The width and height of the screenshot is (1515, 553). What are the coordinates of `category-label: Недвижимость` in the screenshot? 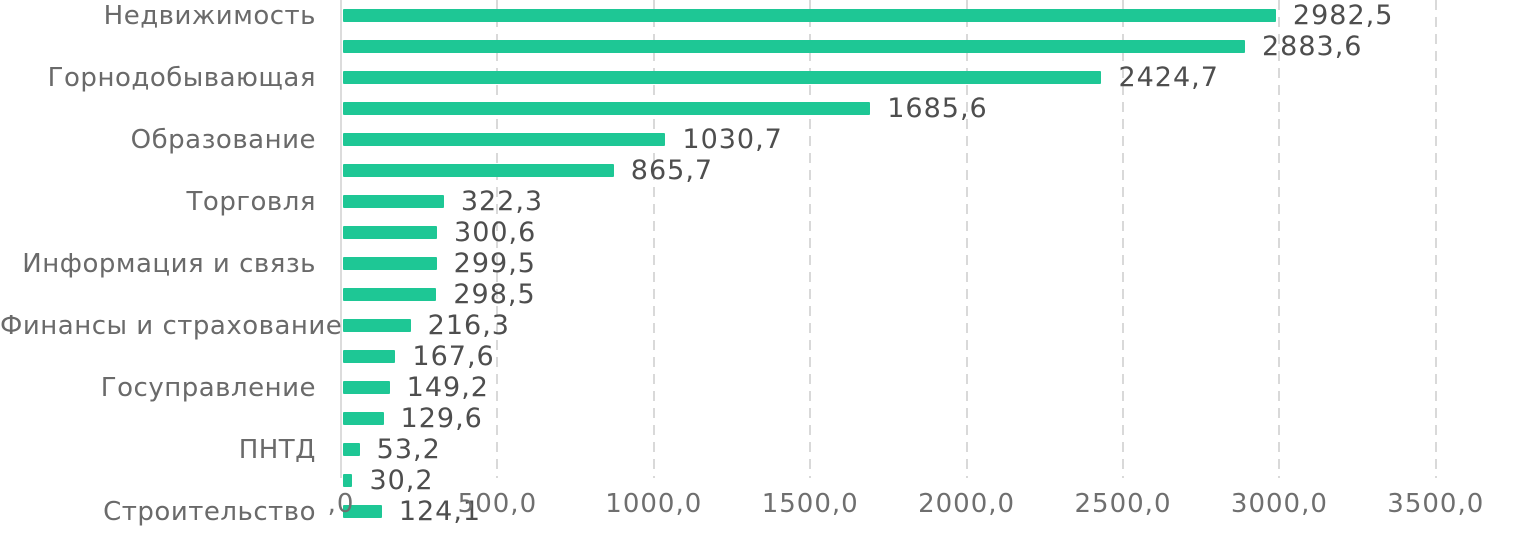 It's located at (209, 15).